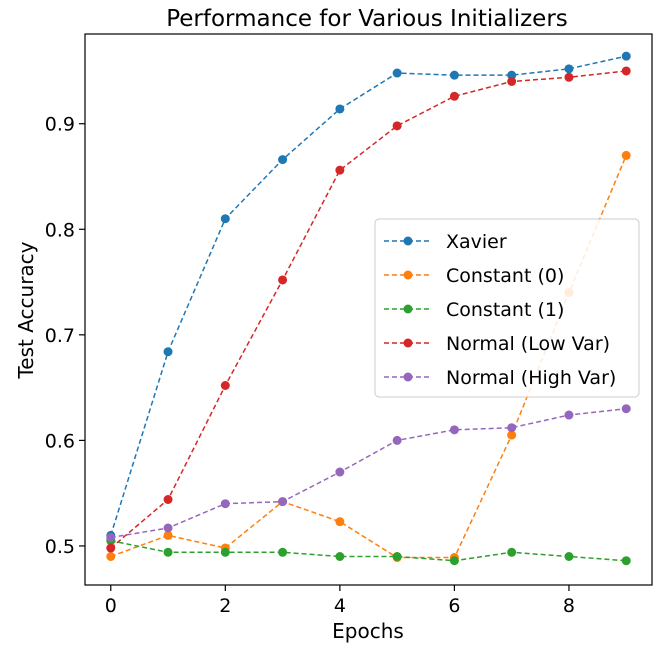 Image resolution: width=662 pixels, height=651 pixels. What do you see at coordinates (111, 606) in the screenshot?
I see `x-tick-label: 0` at bounding box center [111, 606].